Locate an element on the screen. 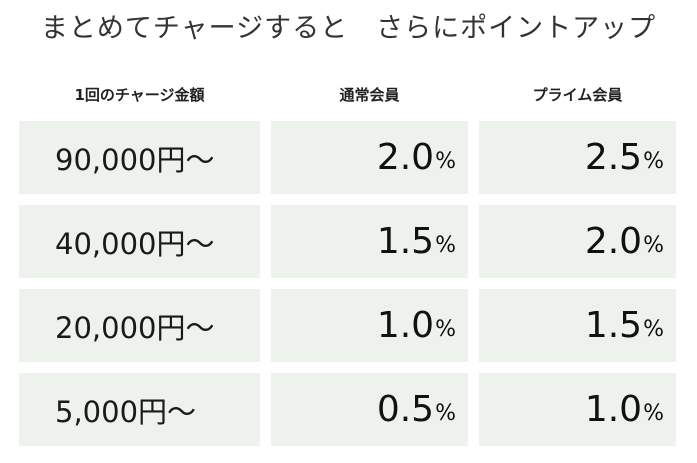 The width and height of the screenshot is (697, 463). prime-rate-cell: 2.5% is located at coordinates (577, 157).